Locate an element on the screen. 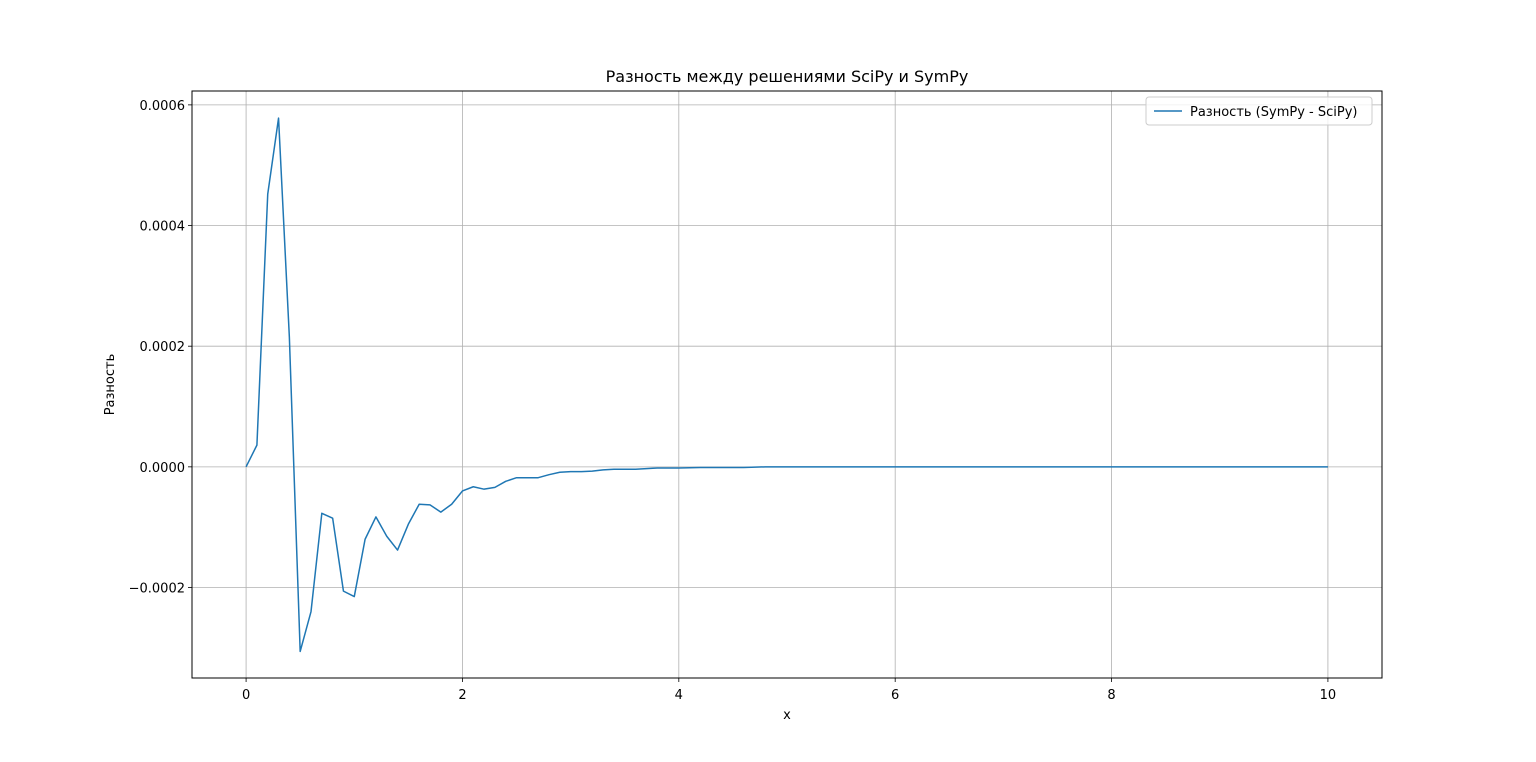 The image size is (1536, 762). y-axis: −0.0002 0.0000 0.0002 0.0004 0.0006 is located at coordinates (160, 348).